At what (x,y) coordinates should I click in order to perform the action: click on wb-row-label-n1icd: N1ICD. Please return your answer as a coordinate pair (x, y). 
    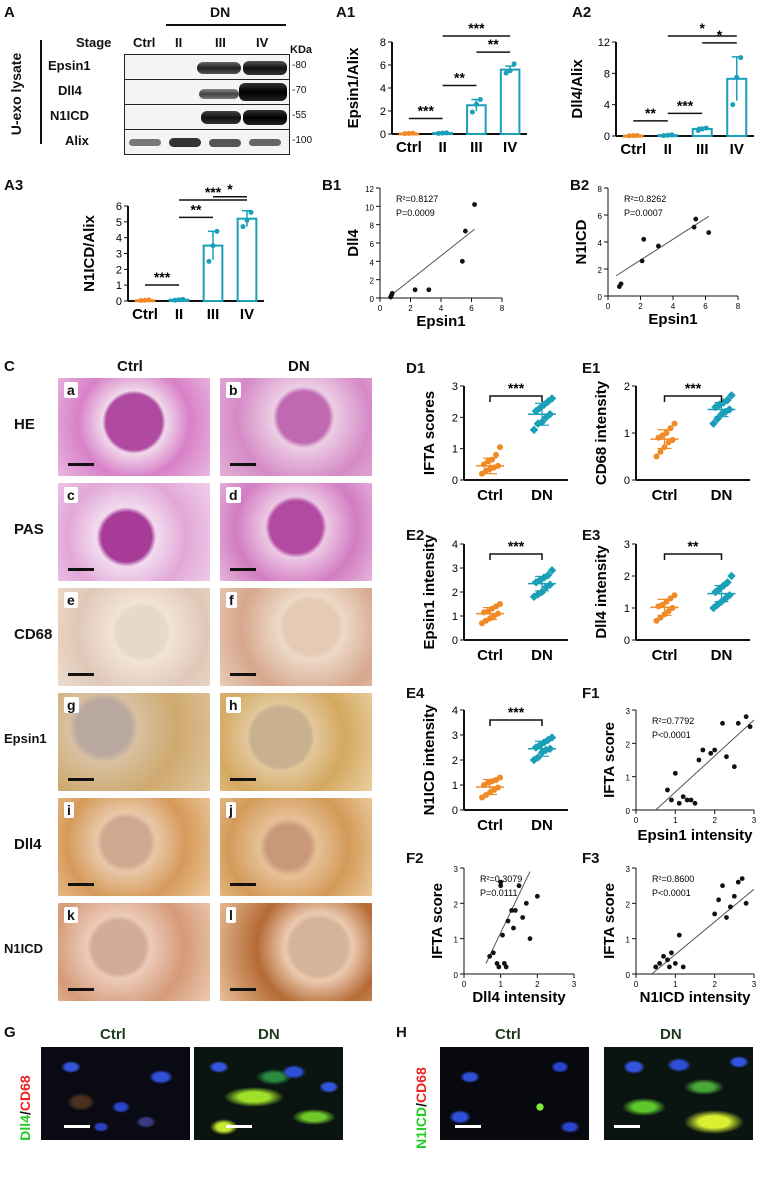
    Looking at the image, I should click on (70, 115).